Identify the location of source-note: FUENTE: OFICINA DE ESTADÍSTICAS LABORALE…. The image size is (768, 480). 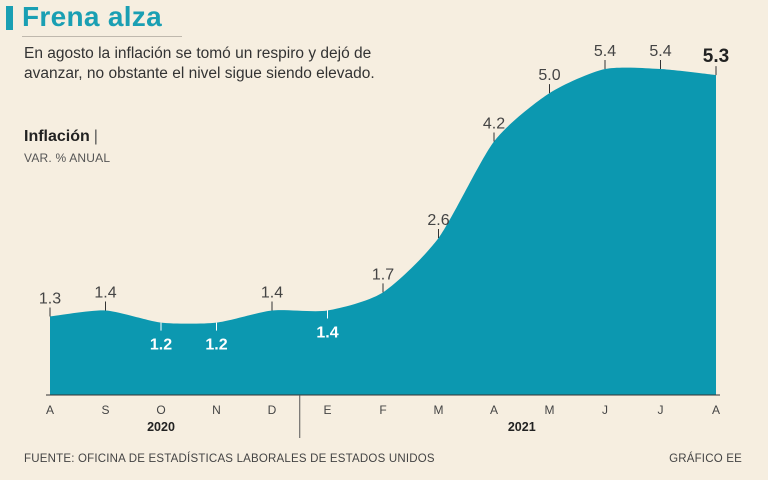
(229, 459).